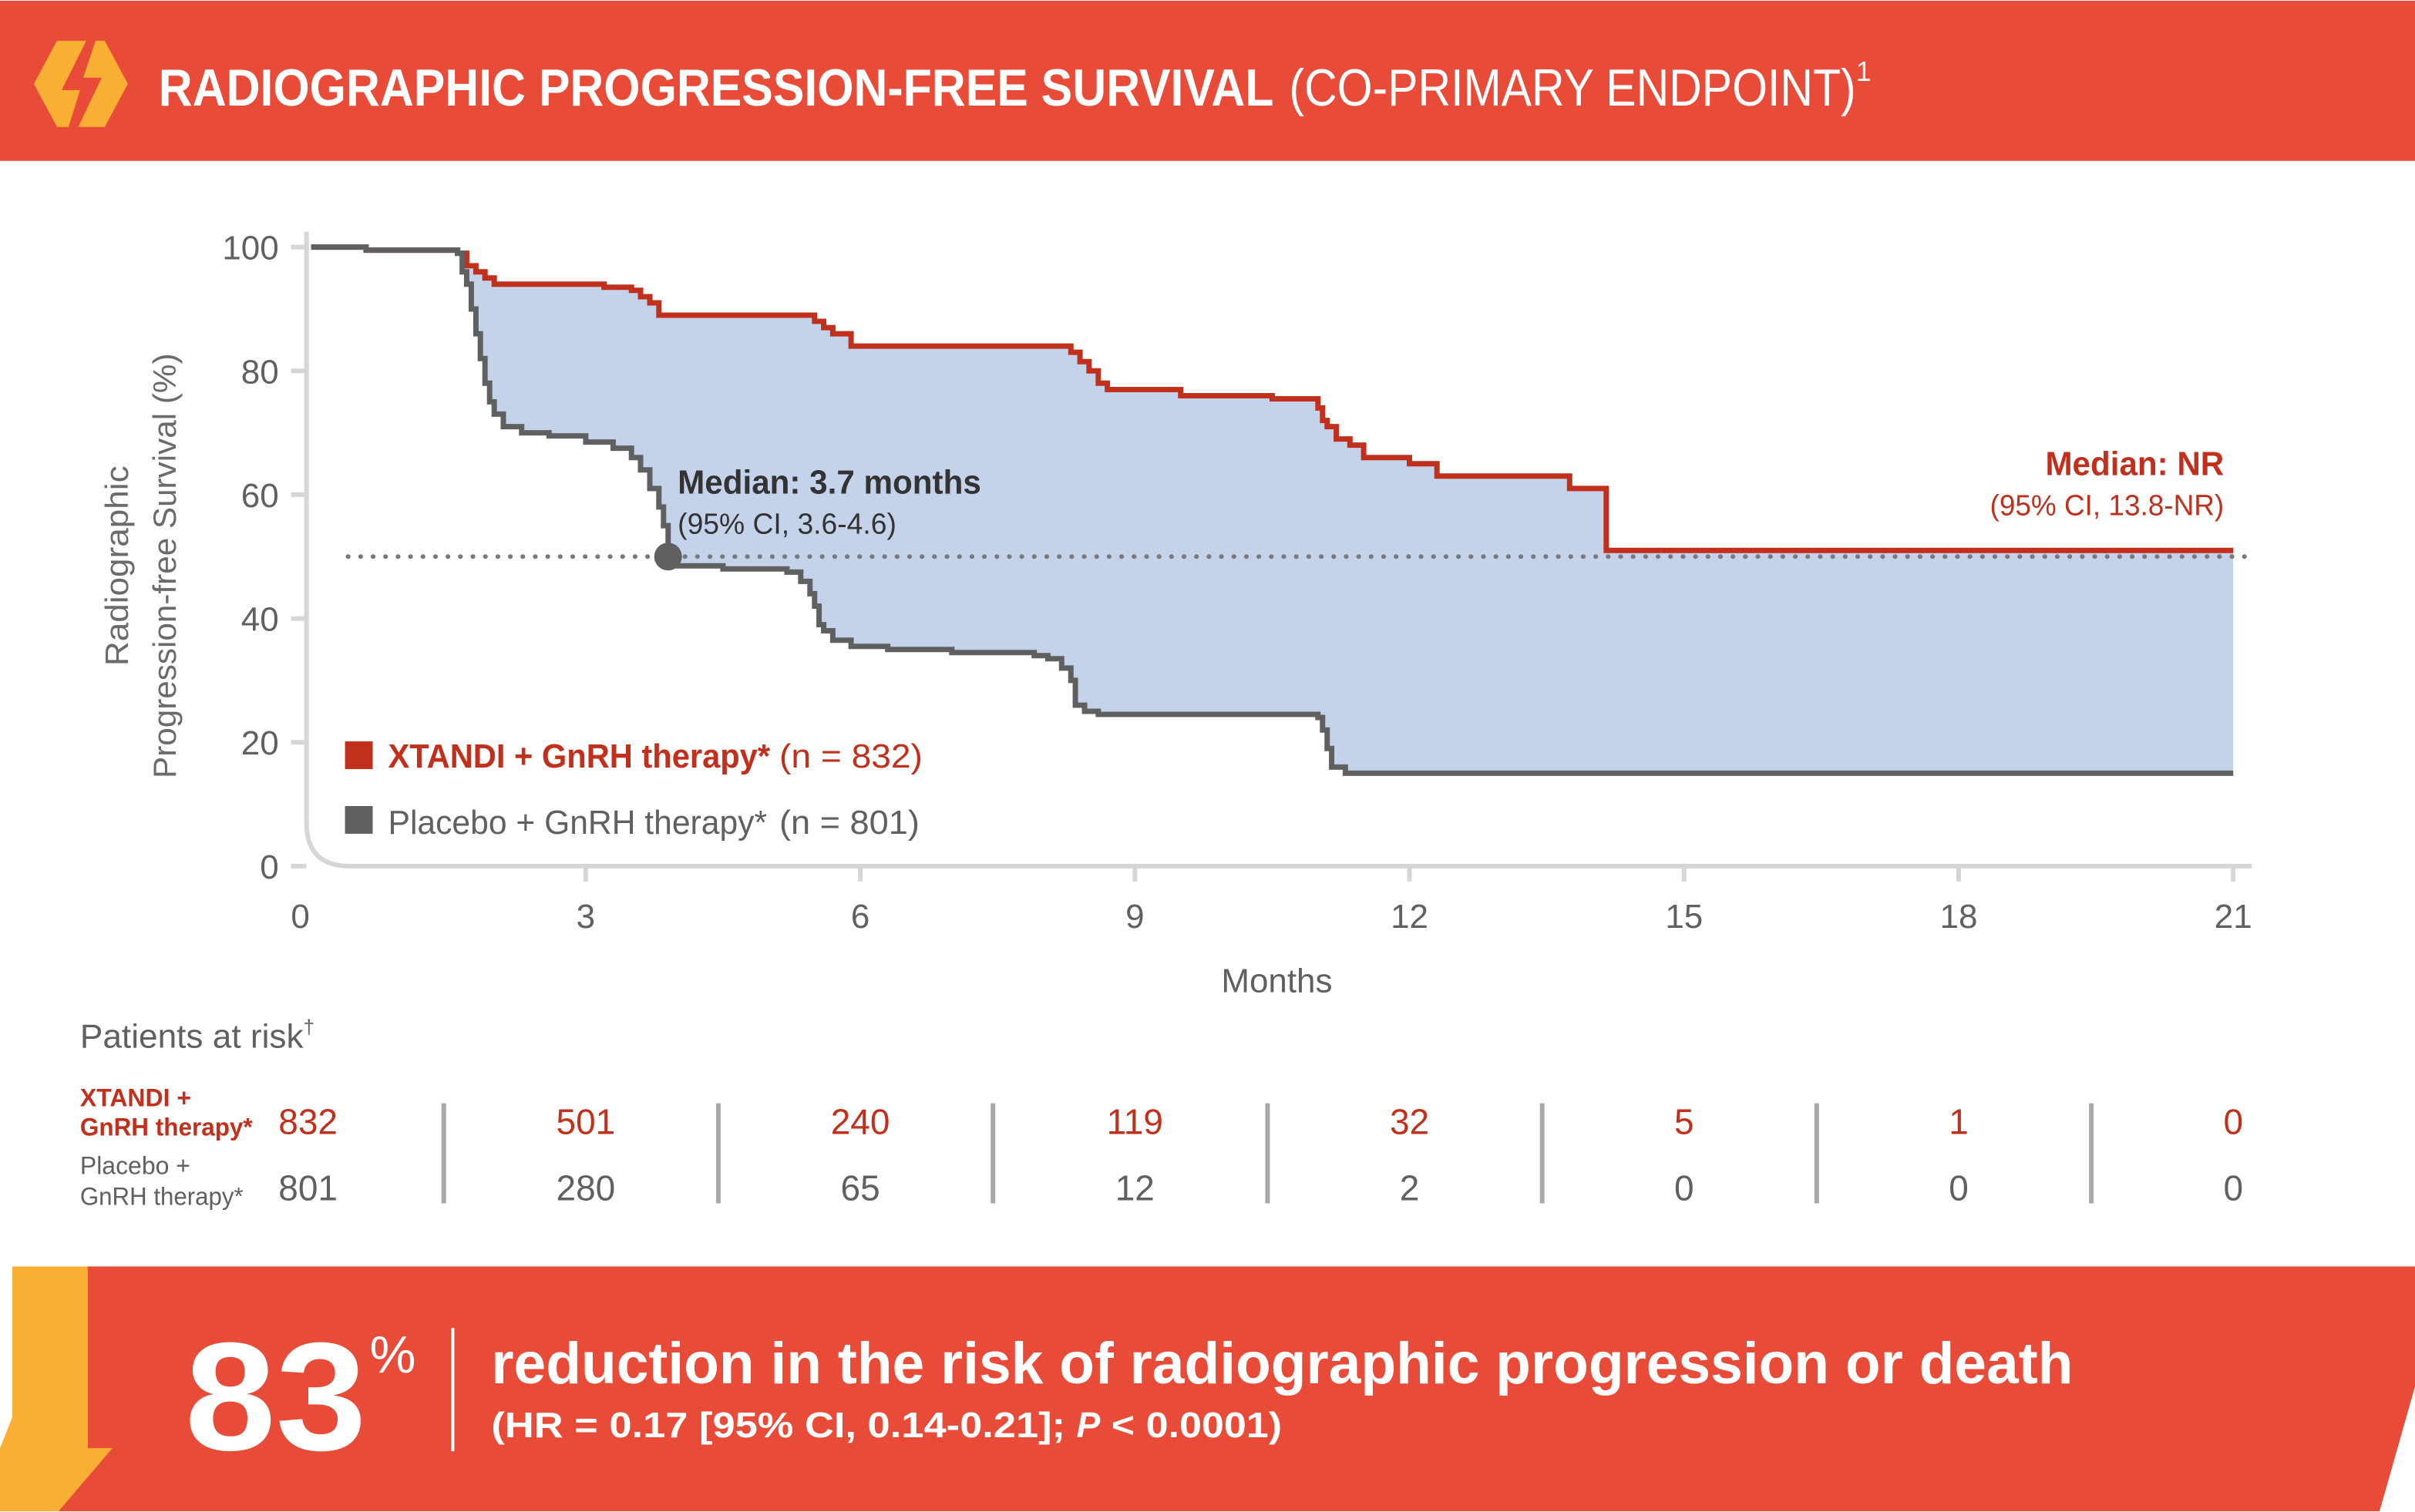 Image resolution: width=2415 pixels, height=1512 pixels. I want to click on risk-row-label-xtandi-2: GnRH therapy*, so click(167, 1127).